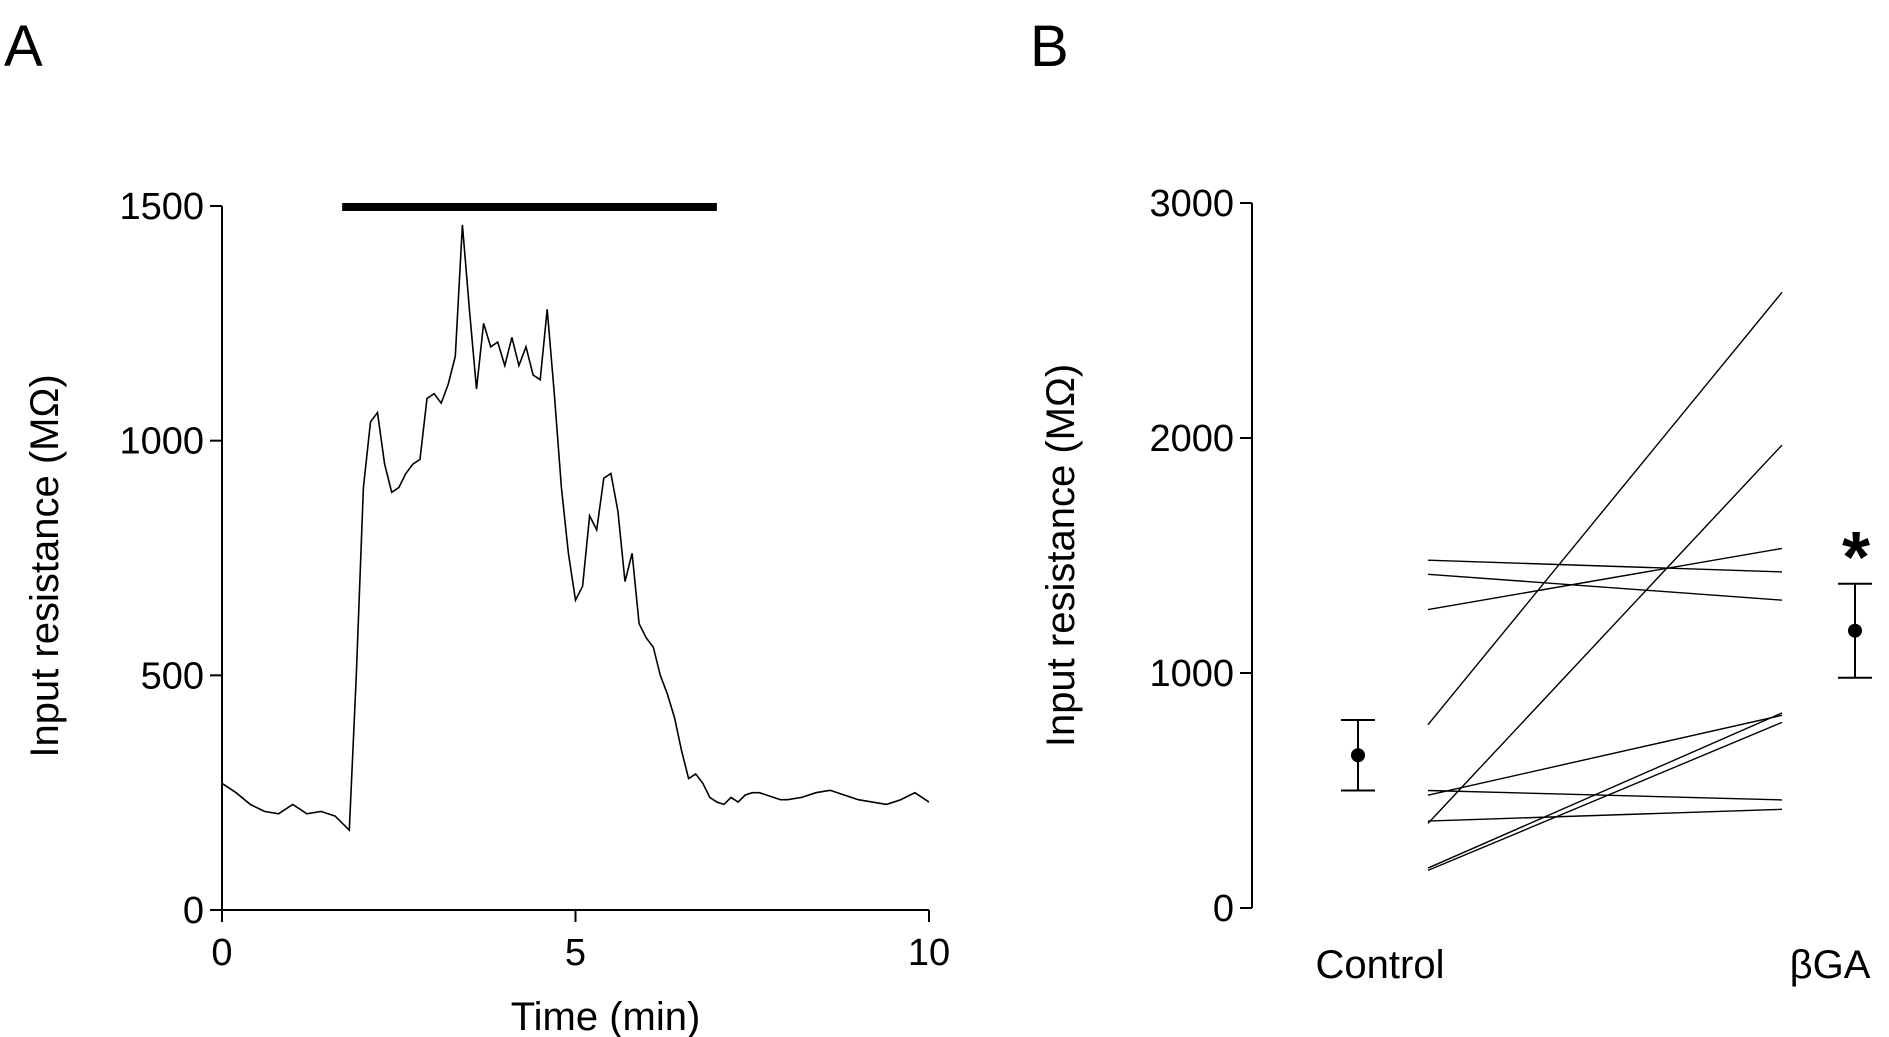  What do you see at coordinates (606, 1016) in the screenshot?
I see `panel-a-x-axis-title: Time (min)` at bounding box center [606, 1016].